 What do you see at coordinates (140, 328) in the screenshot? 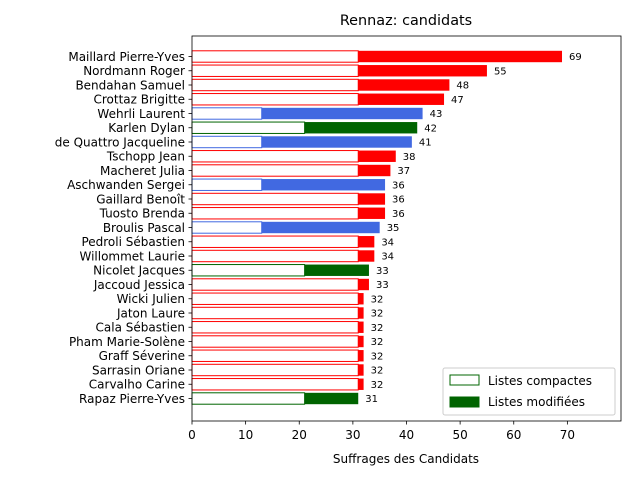
I see `category-label: Cala Sébastien` at bounding box center [140, 328].